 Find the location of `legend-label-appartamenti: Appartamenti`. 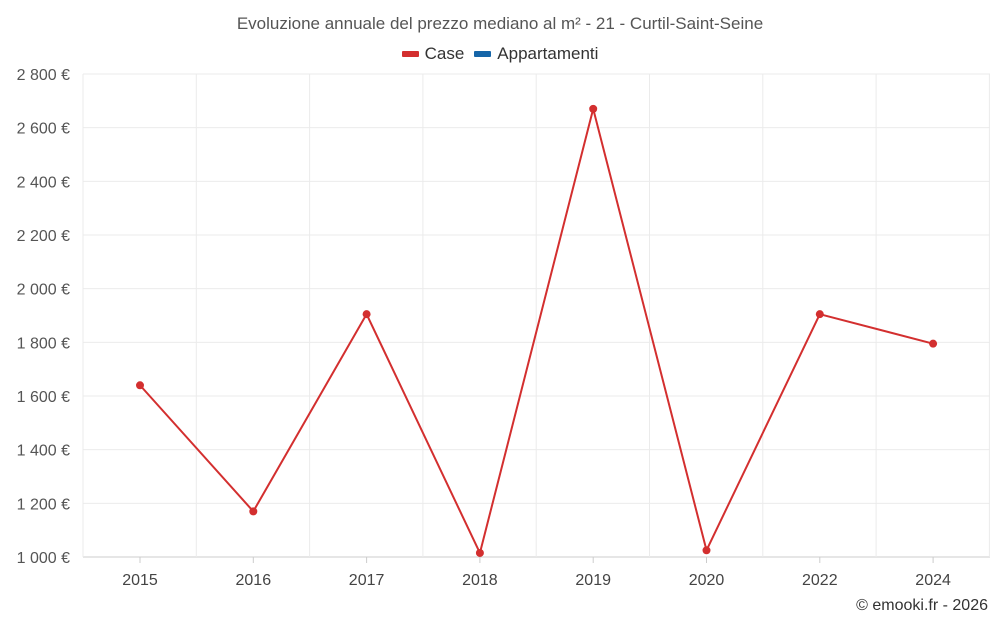

legend-label-appartamenti: Appartamenti is located at coordinates (548, 53).